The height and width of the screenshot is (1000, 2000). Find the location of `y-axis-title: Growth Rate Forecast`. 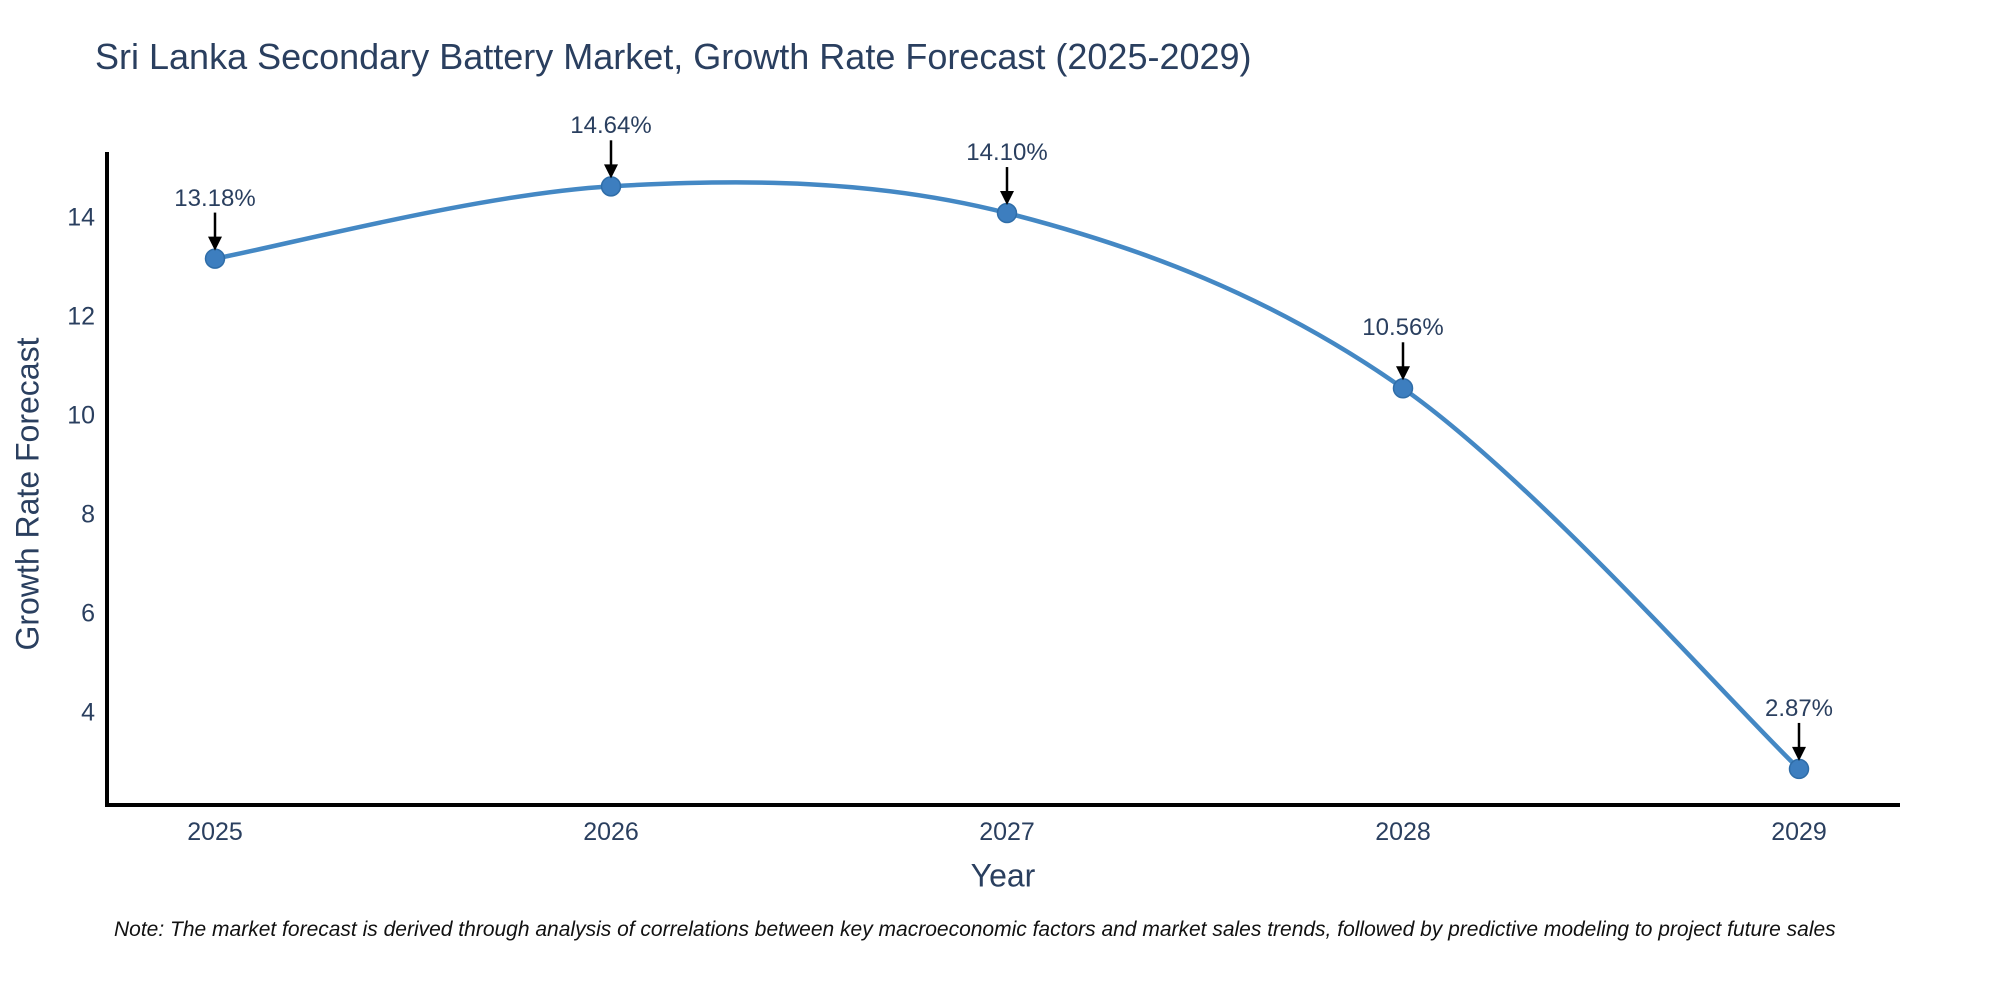

y-axis-title: Growth Rate Forecast is located at coordinates (27, 494).